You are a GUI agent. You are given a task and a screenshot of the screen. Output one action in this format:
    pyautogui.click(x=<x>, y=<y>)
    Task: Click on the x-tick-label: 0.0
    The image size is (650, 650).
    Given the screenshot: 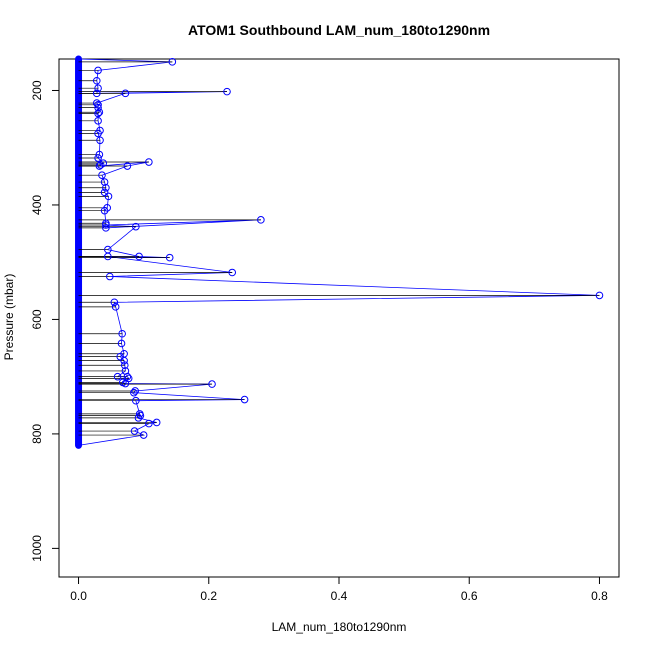 What is the action you would take?
    pyautogui.click(x=78, y=596)
    